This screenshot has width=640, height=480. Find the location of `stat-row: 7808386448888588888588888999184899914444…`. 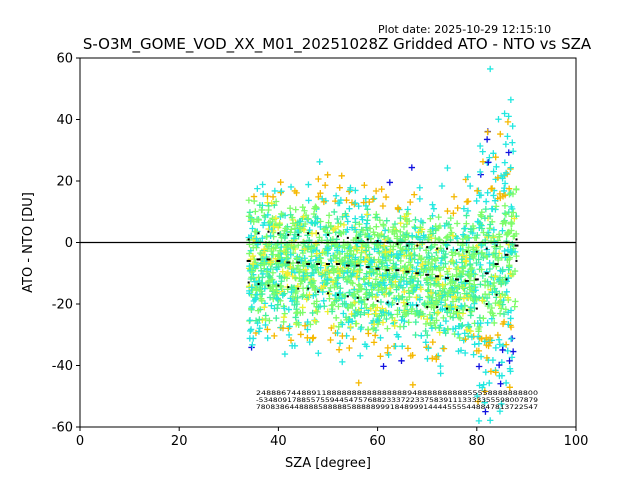

stat-row: 7808386448888588888588888999184899914444… is located at coordinates (397, 407).